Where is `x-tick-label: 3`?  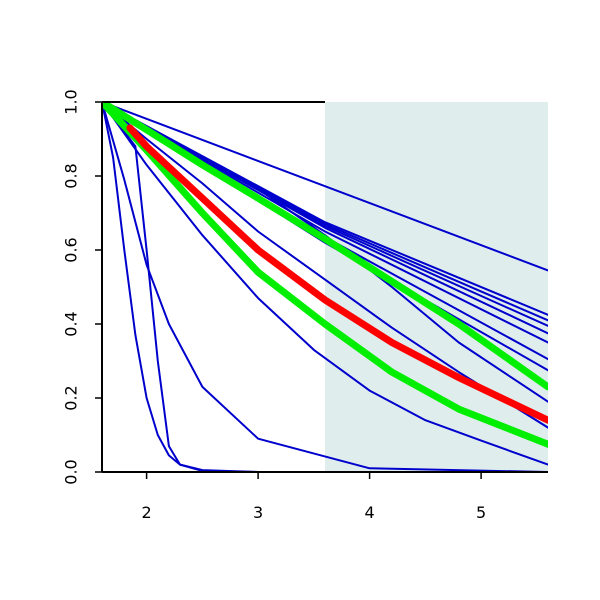 x-tick-label: 3 is located at coordinates (258, 512).